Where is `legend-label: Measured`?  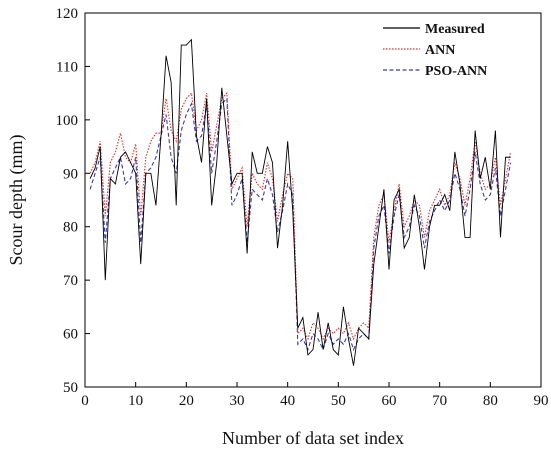 legend-label: Measured is located at coordinates (455, 29).